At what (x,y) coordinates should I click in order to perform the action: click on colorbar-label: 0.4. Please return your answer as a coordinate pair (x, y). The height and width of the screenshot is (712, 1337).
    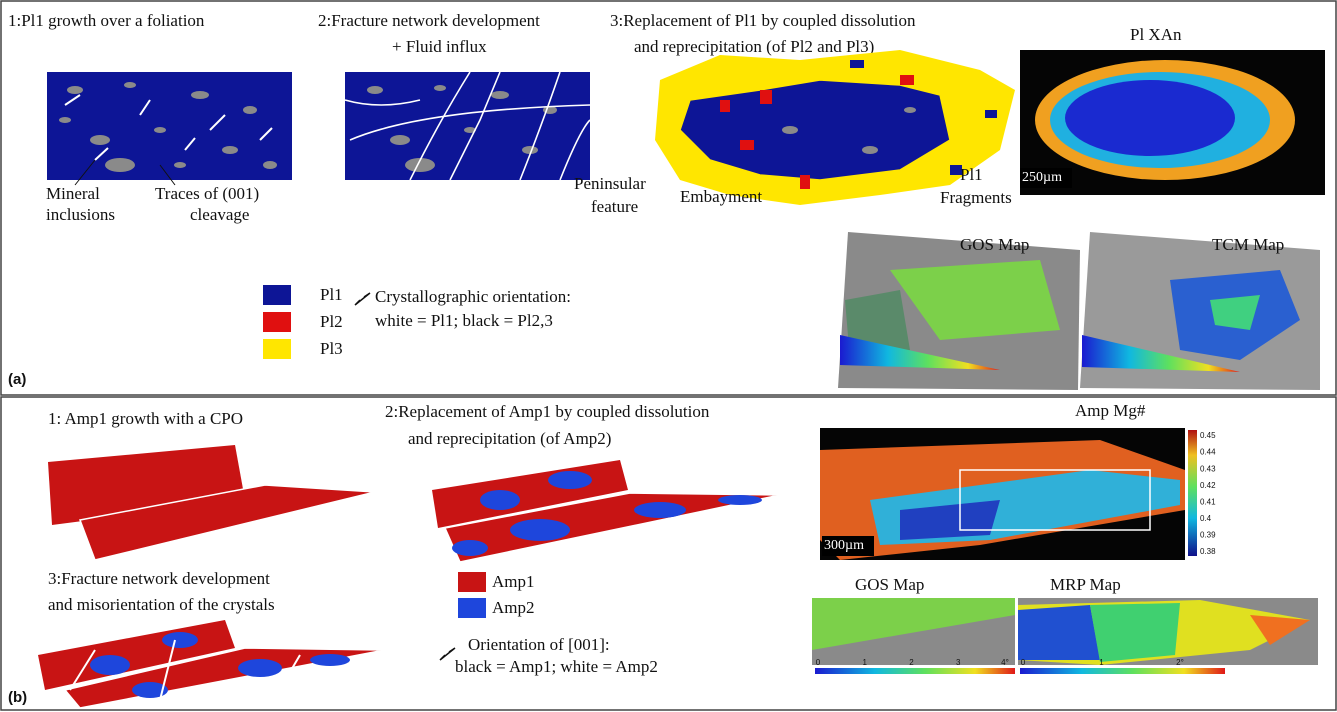
    Looking at the image, I should click on (1206, 518).